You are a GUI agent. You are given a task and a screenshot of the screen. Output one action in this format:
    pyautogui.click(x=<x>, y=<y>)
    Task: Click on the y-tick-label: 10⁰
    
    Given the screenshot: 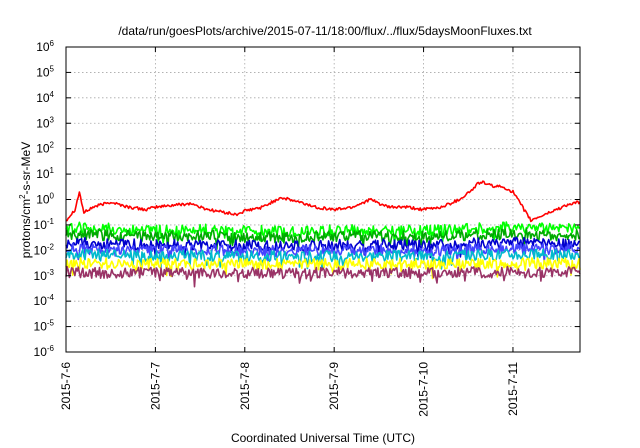 What is the action you would take?
    pyautogui.click(x=45, y=199)
    